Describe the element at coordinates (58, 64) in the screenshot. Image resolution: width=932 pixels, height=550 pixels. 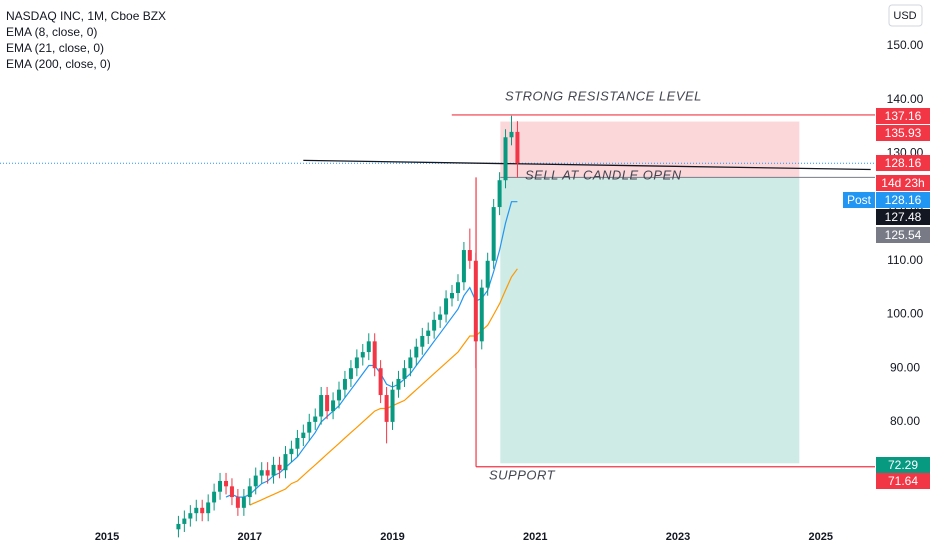
I see `legend-entry: EMA (200, close, 0)` at that location.